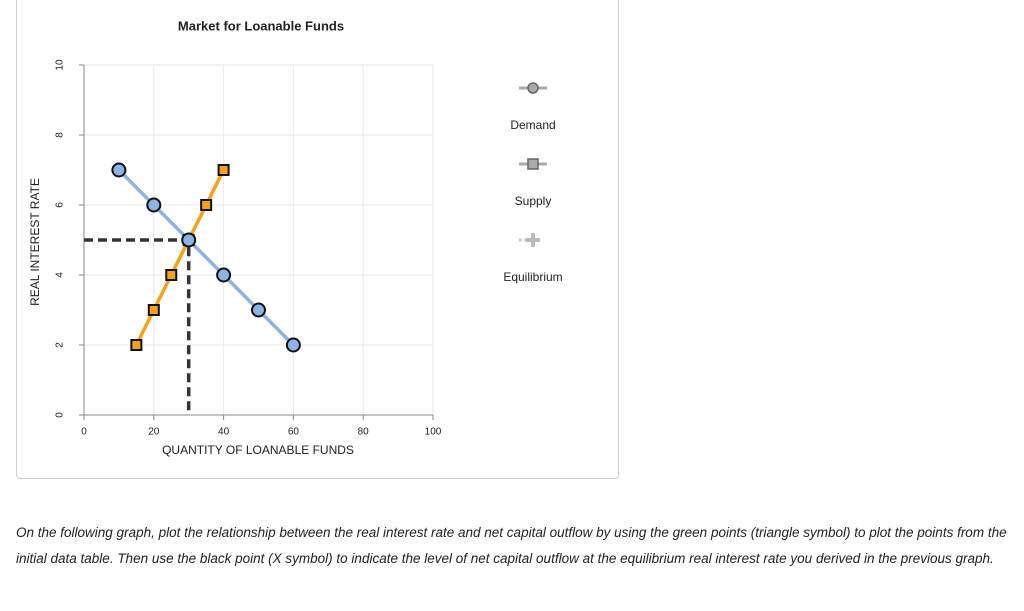  I want to click on x-tick-label: 20, so click(154, 432).